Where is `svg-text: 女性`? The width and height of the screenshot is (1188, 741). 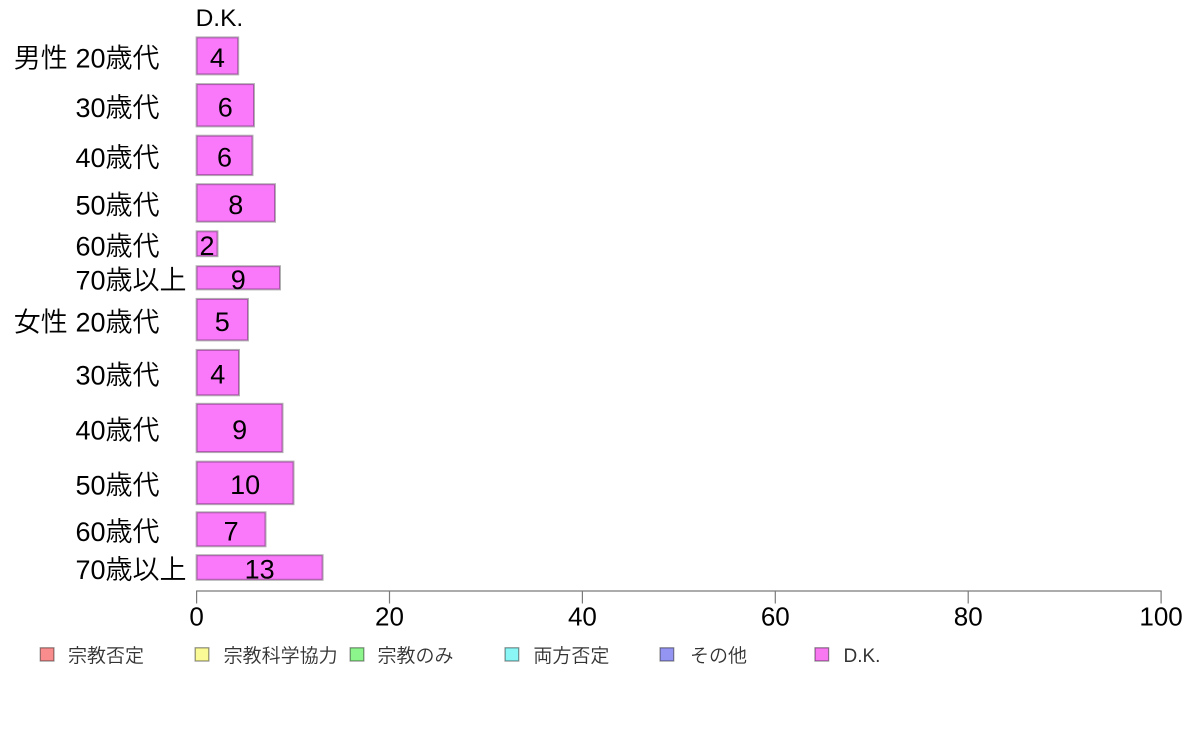
svg-text: 女性 is located at coordinates (41, 322).